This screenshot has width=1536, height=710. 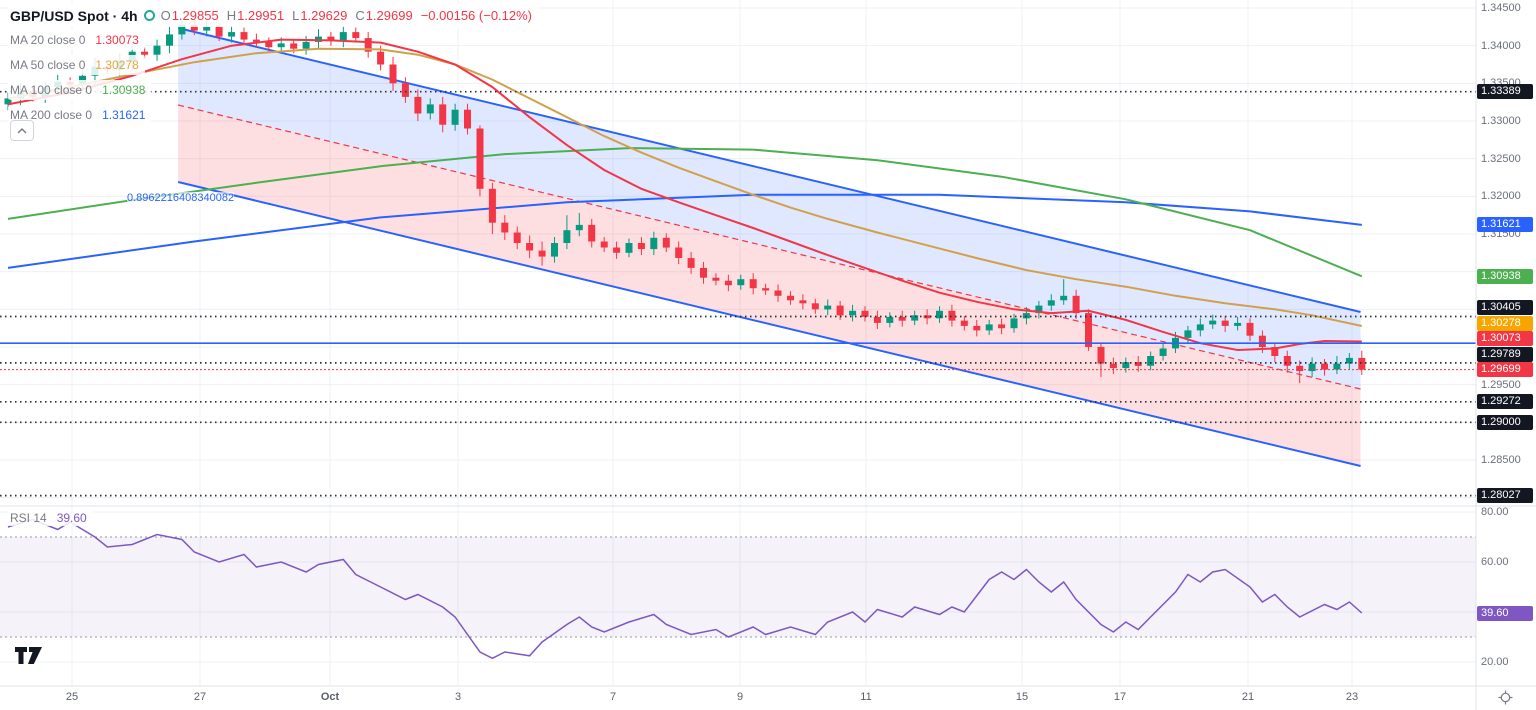 I want to click on tradingview-logo, so click(x=29, y=658).